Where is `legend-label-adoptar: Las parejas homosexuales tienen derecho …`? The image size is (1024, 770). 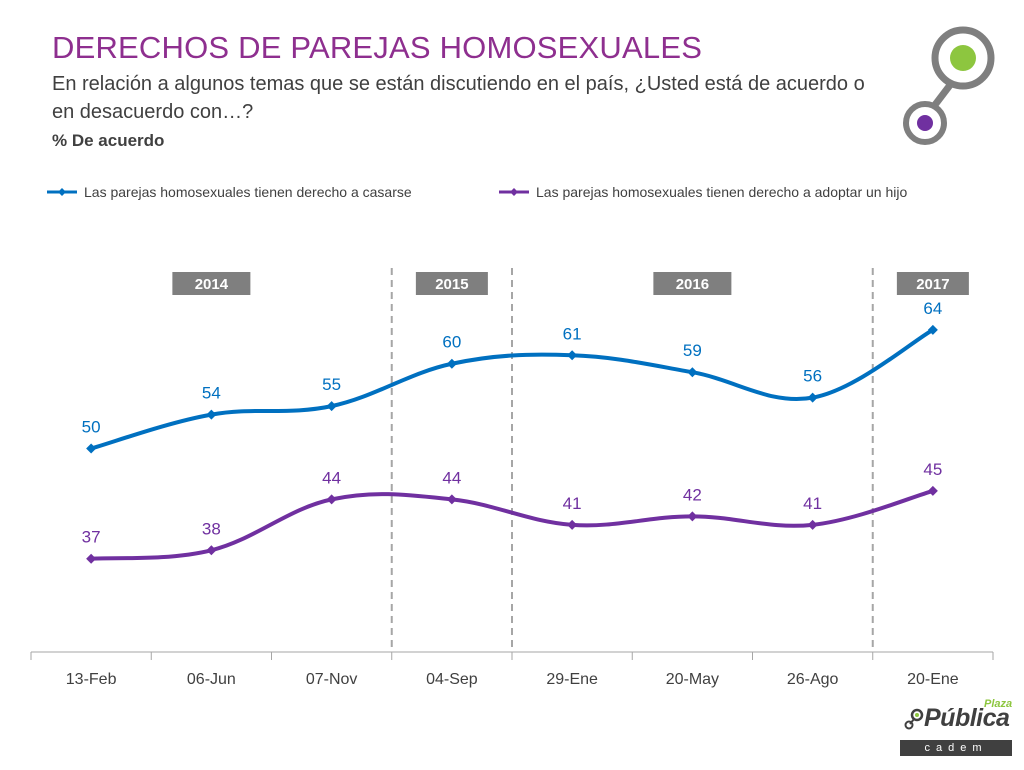 legend-label-adoptar: Las parejas homosexuales tienen derecho … is located at coordinates (722, 192).